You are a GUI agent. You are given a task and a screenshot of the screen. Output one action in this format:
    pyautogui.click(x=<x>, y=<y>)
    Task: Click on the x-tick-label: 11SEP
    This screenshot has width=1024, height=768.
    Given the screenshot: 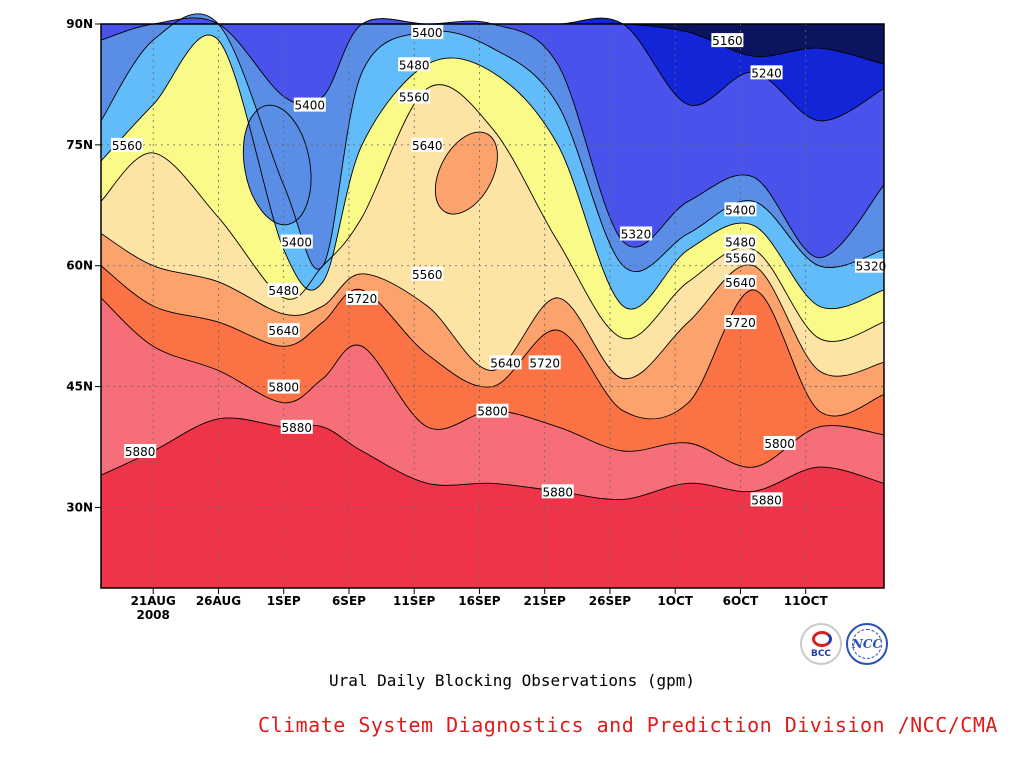 What is the action you would take?
    pyautogui.click(x=414, y=601)
    